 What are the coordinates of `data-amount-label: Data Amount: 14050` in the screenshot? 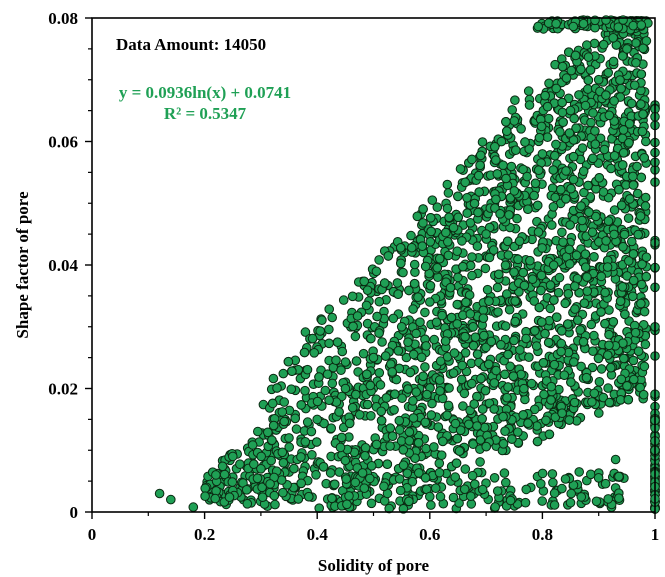 It's located at (191, 44).